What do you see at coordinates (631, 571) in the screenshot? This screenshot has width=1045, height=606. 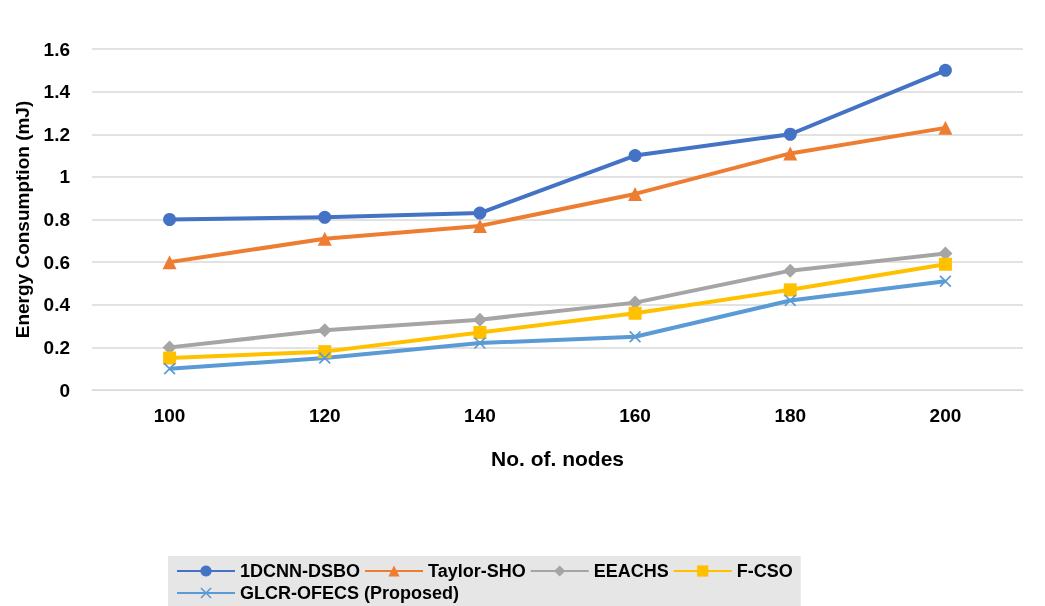 I see `legend-label: EEACHS` at bounding box center [631, 571].